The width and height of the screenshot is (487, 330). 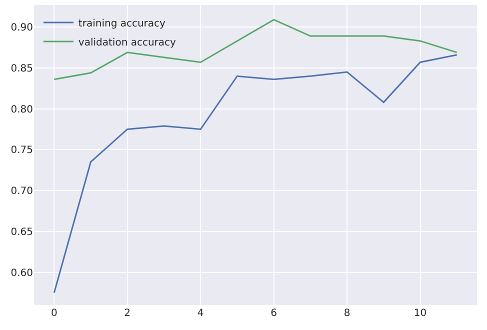 What do you see at coordinates (21, 110) in the screenshot?
I see `y-tick-label: 0.80` at bounding box center [21, 110].